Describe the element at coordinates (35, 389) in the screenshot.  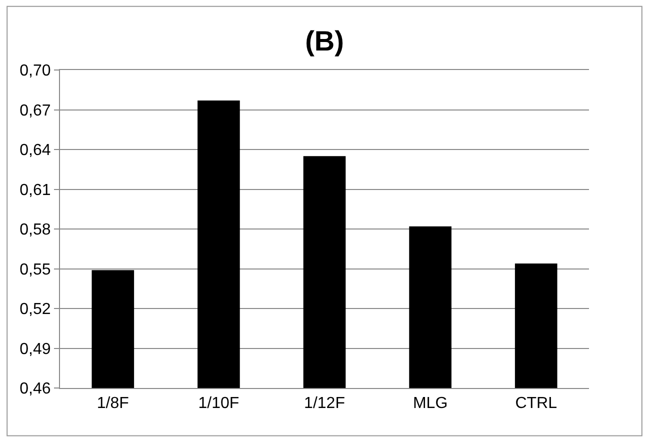
I see `y-tick-label: 0,46` at that location.